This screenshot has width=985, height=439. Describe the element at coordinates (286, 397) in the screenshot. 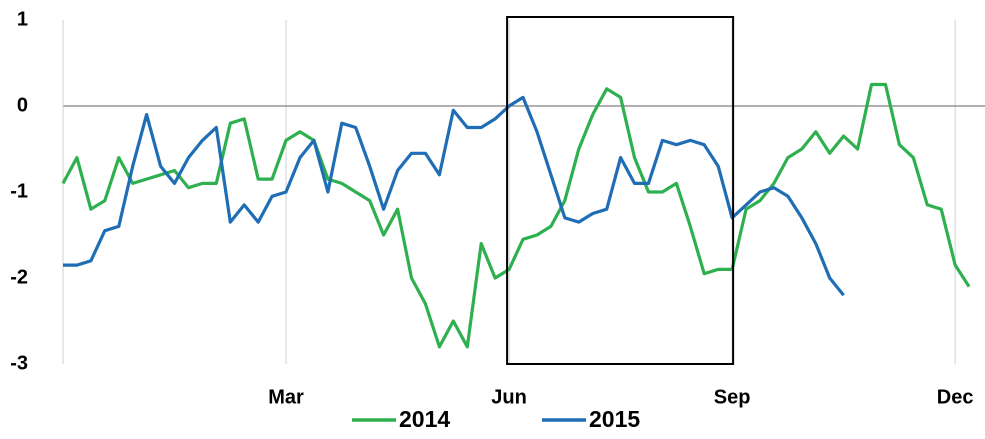

I see `x-tick-label: Mar` at that location.